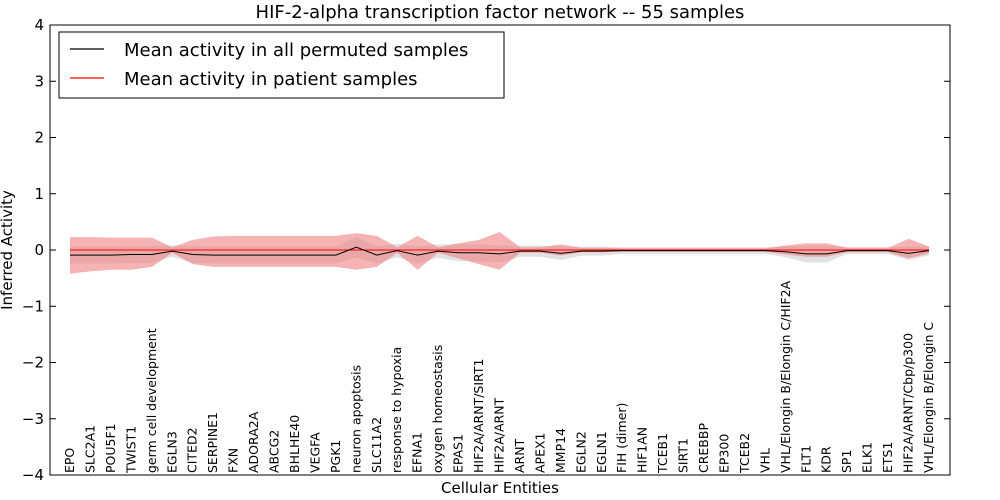 This screenshot has height=500, width=1000. I want to click on x-tick-label: KDR, so click(826, 459).